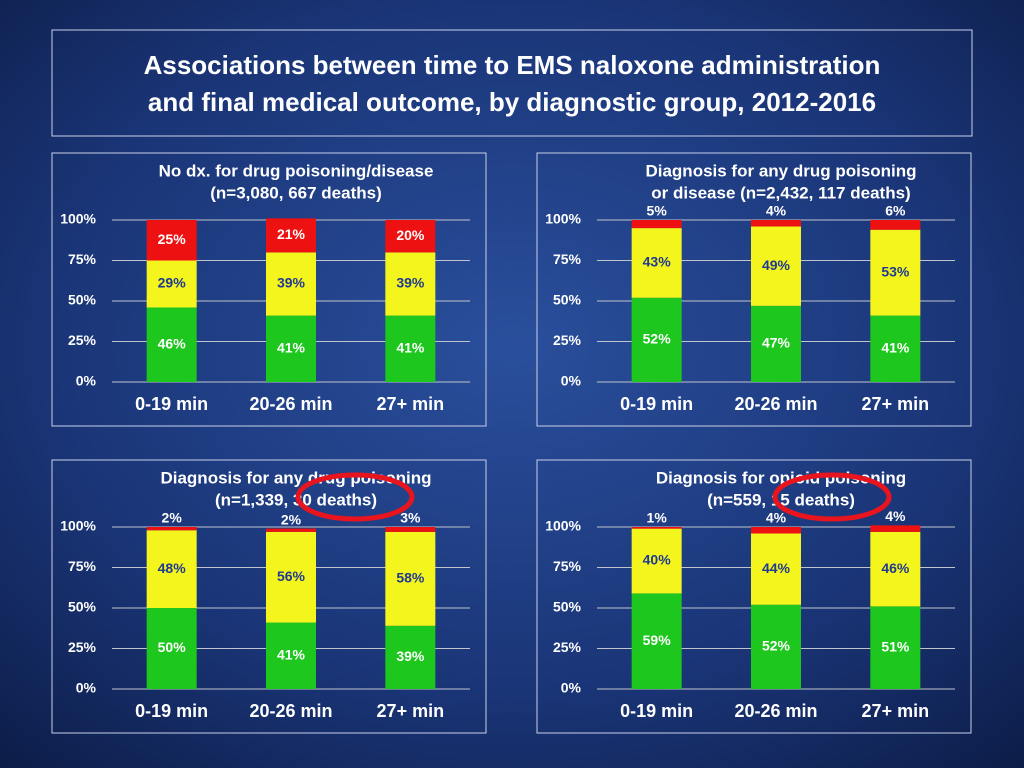  Describe the element at coordinates (780, 192) in the screenshot. I see `chart-title: or disease (n=2,432, 117 deaths)` at that location.